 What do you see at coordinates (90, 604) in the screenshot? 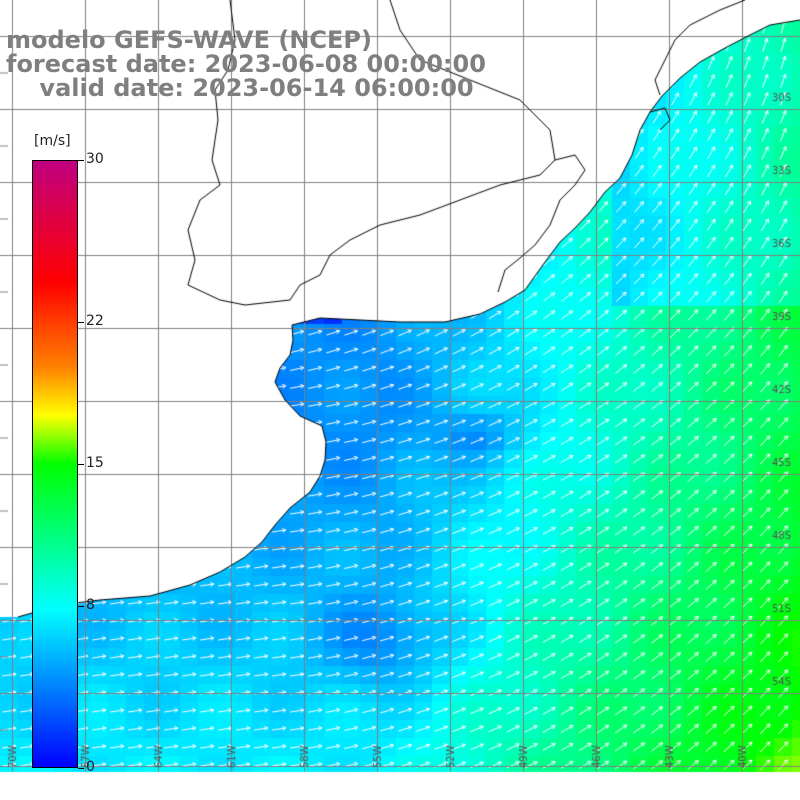
I see `colorbar-tick-label: 8` at bounding box center [90, 604].